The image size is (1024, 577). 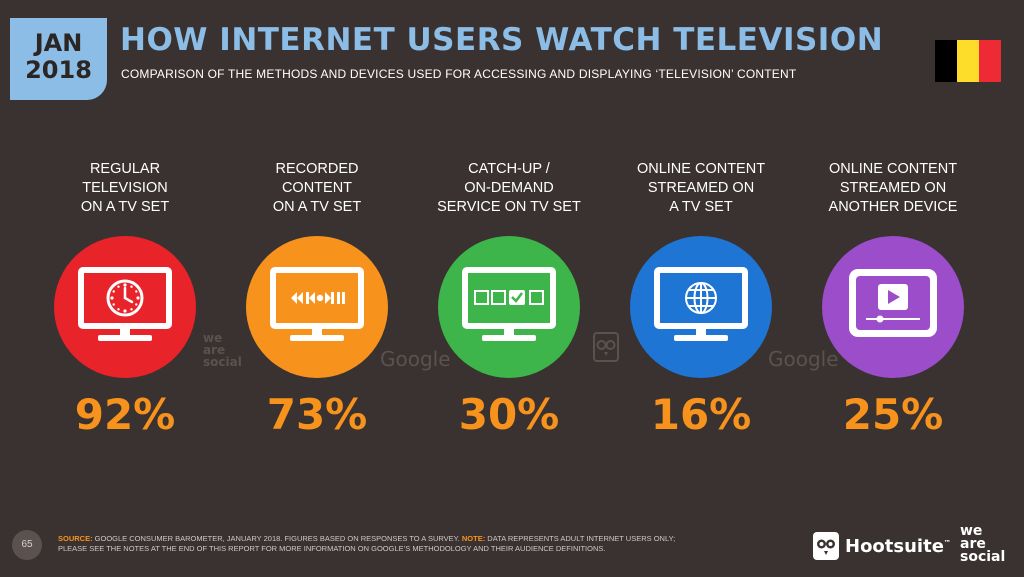 I want to click on category-label-line: CONTENT, so click(x=317, y=188).